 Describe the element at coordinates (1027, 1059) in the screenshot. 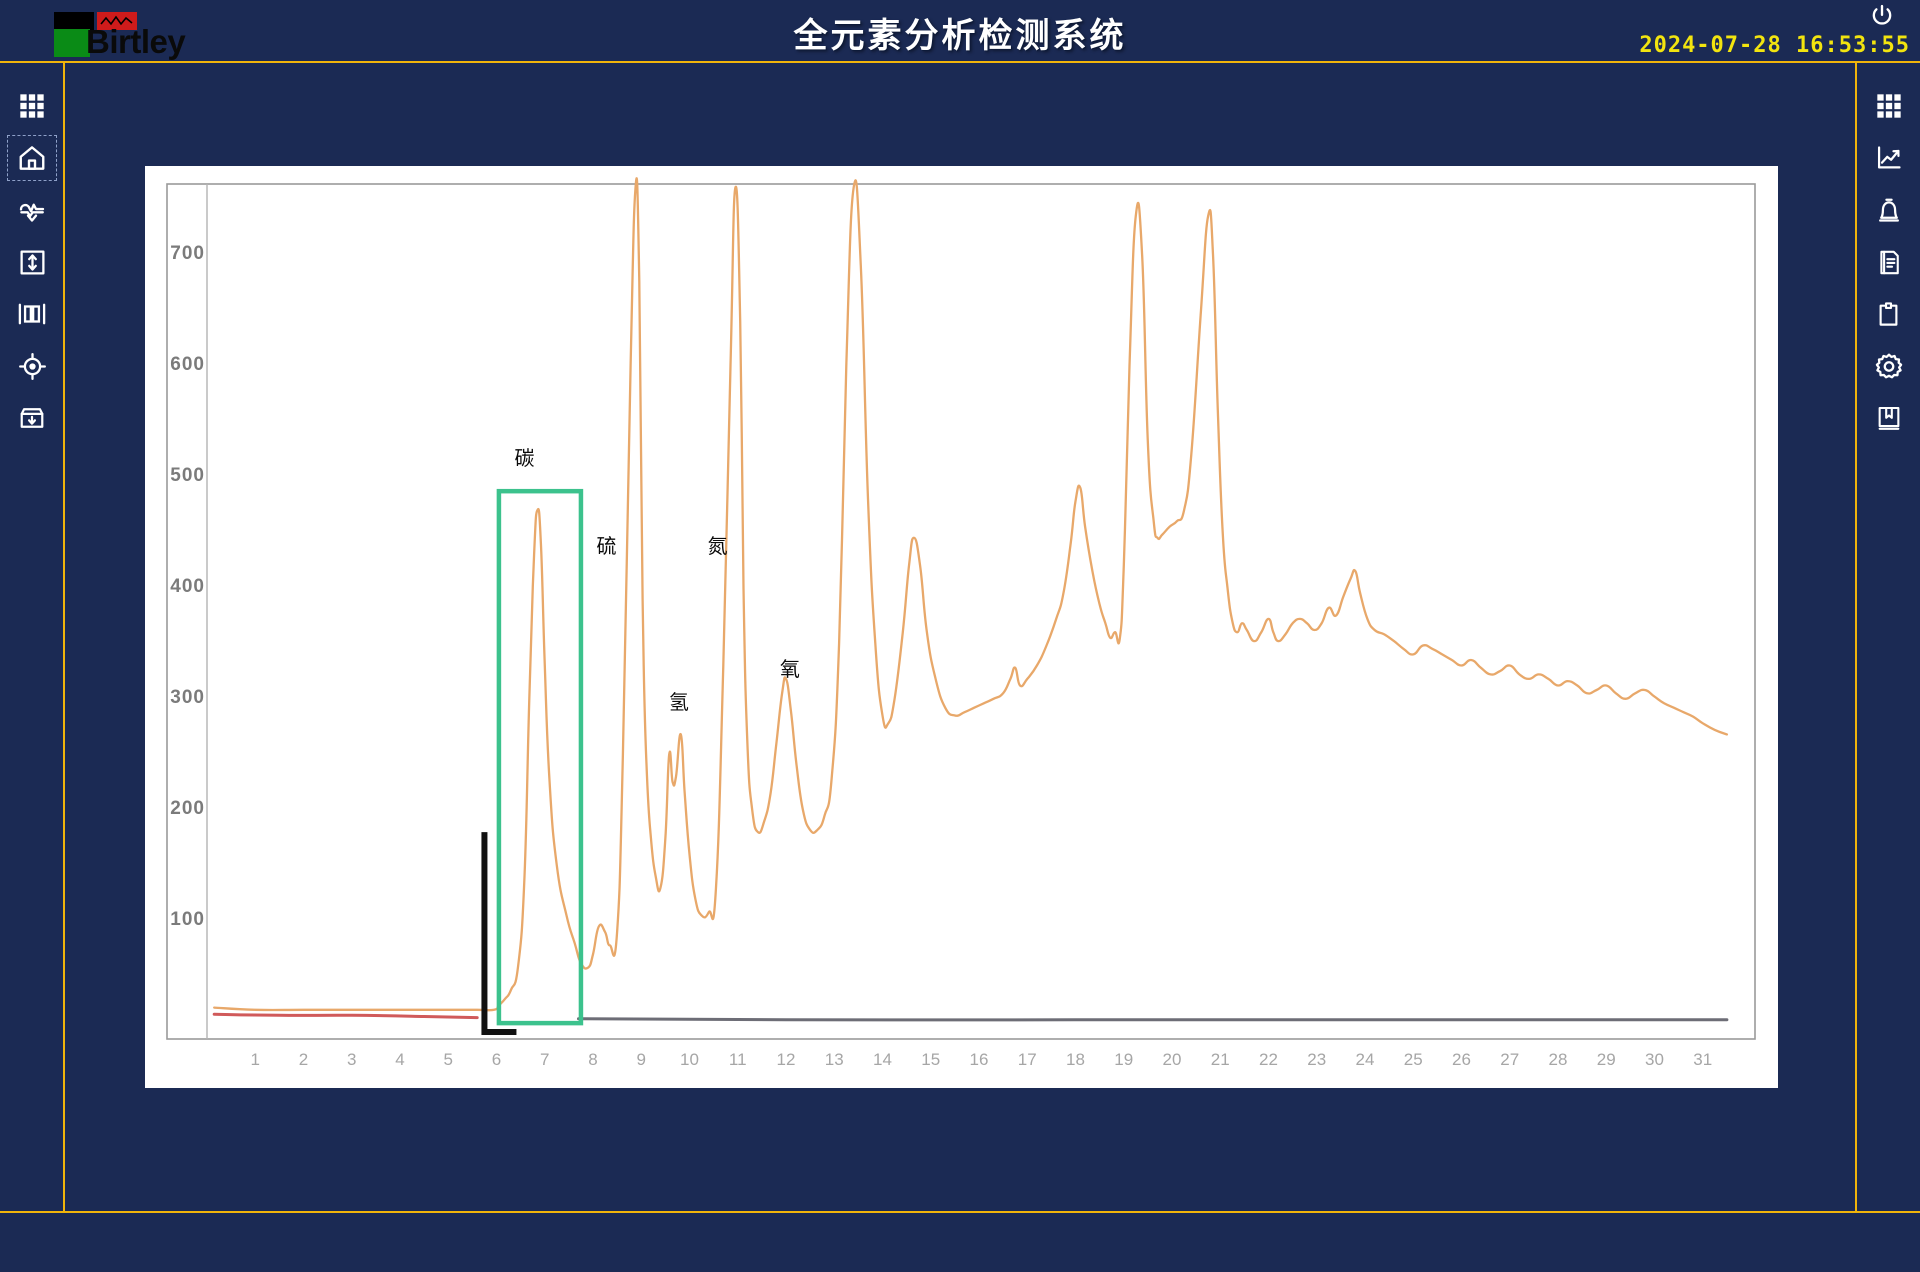

I see `x-axis-tick-label: 17` at that location.